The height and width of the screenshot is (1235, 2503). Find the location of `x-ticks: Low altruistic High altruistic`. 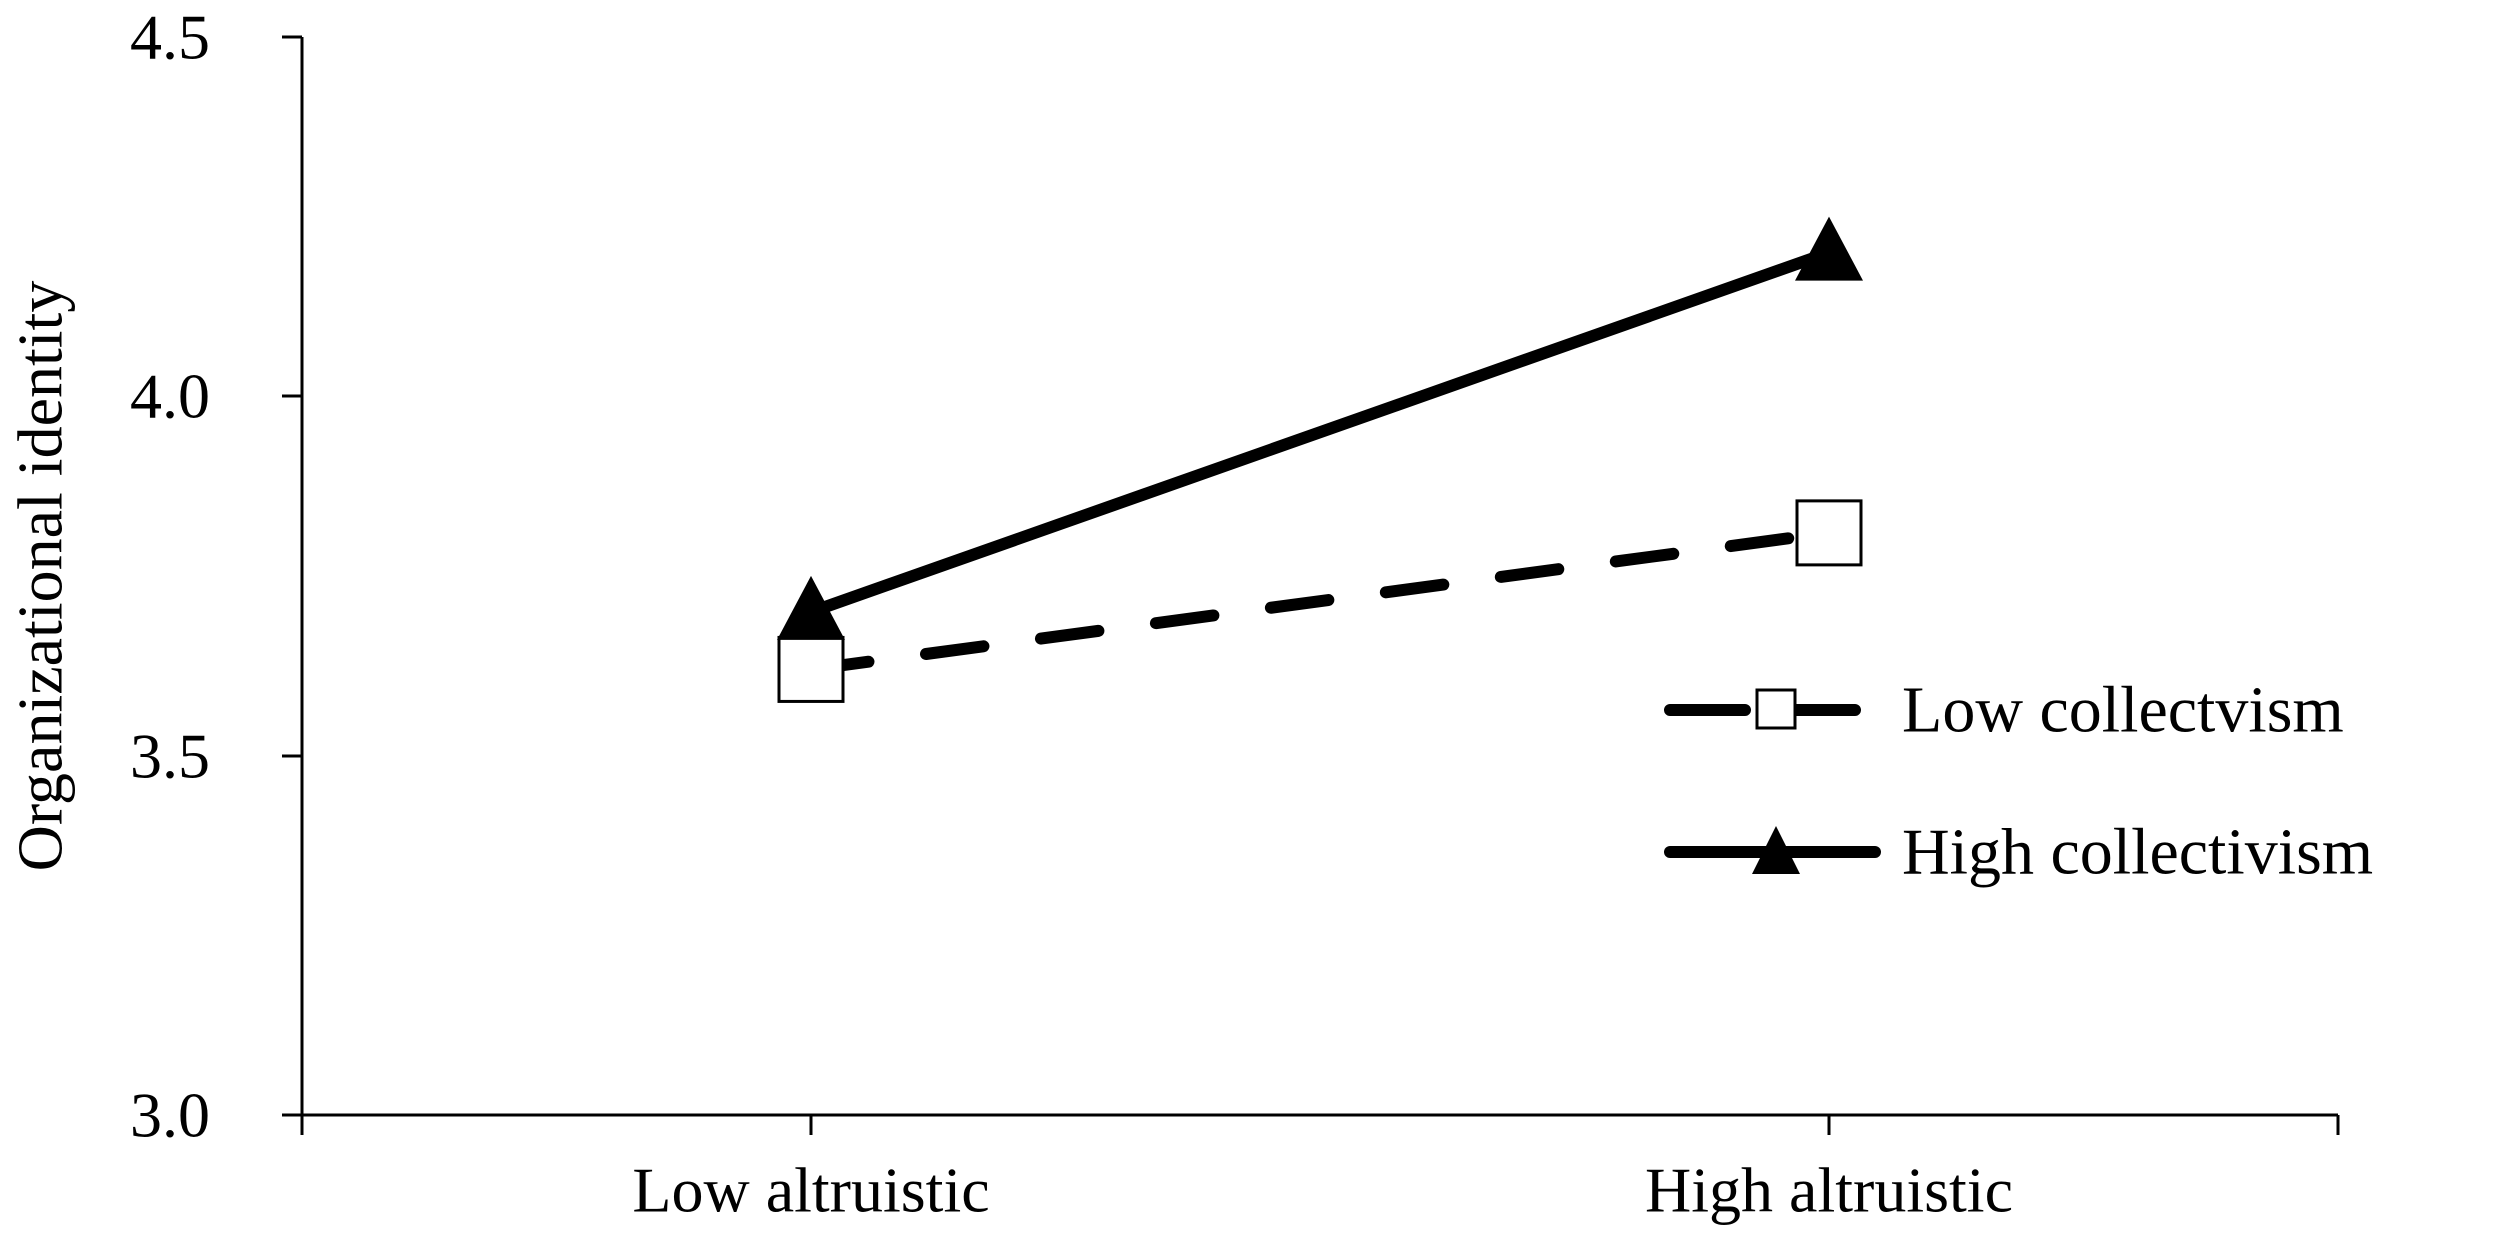

x-ticks: Low altruistic High altruistic is located at coordinates (1320, 1170).